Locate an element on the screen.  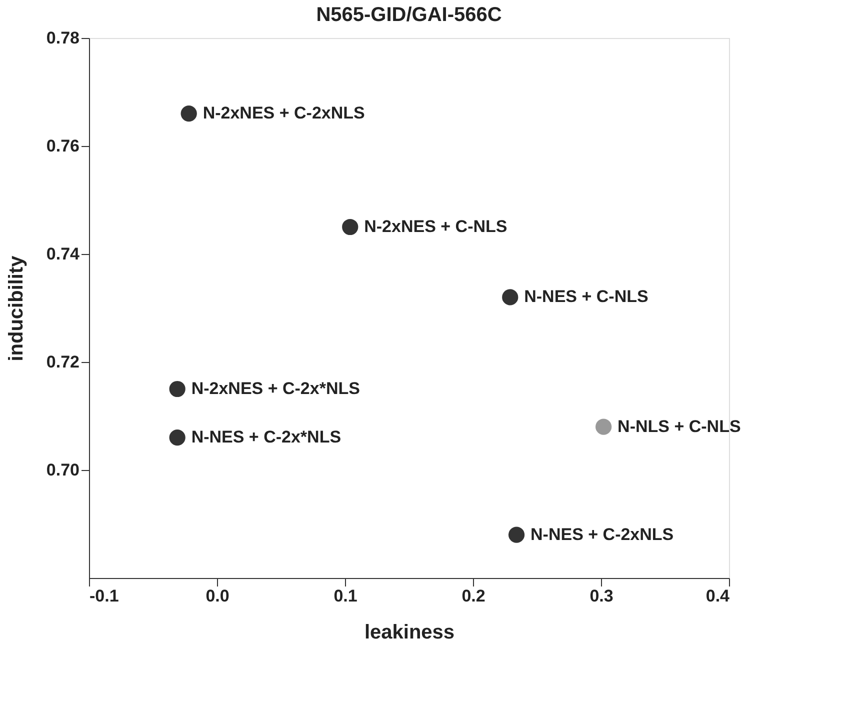
annotation: N-2xNES + C-2xNLS is located at coordinates (283, 113).